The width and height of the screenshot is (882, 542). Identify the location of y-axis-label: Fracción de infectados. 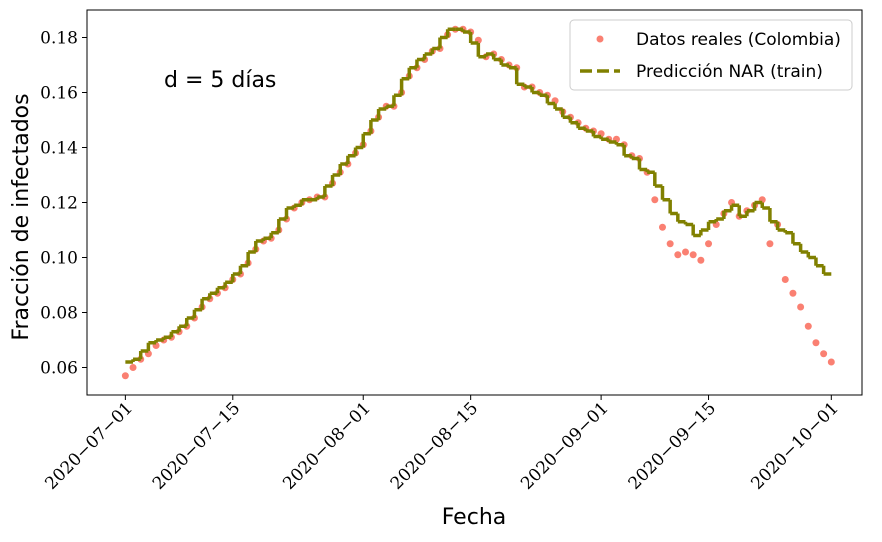
(21, 216).